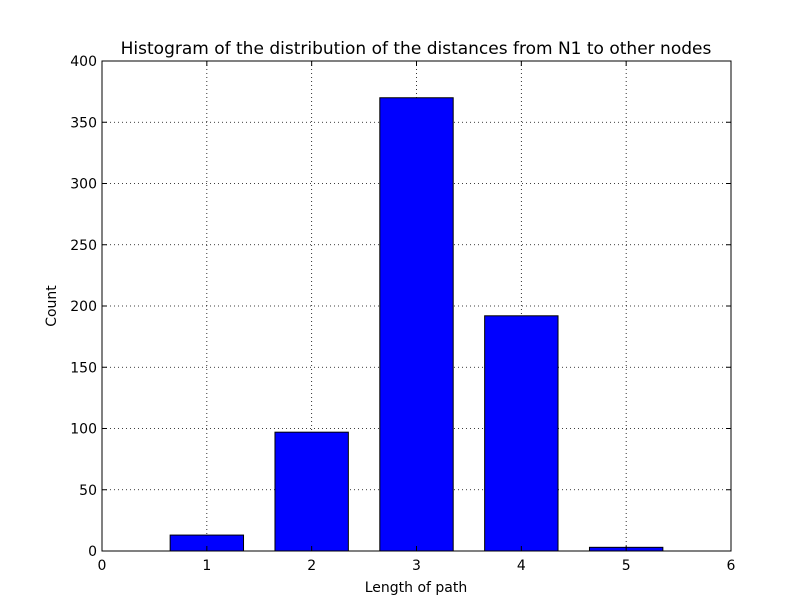 Image resolution: width=812 pixels, height=612 pixels. I want to click on y-tick-label: 400, so click(83, 62).